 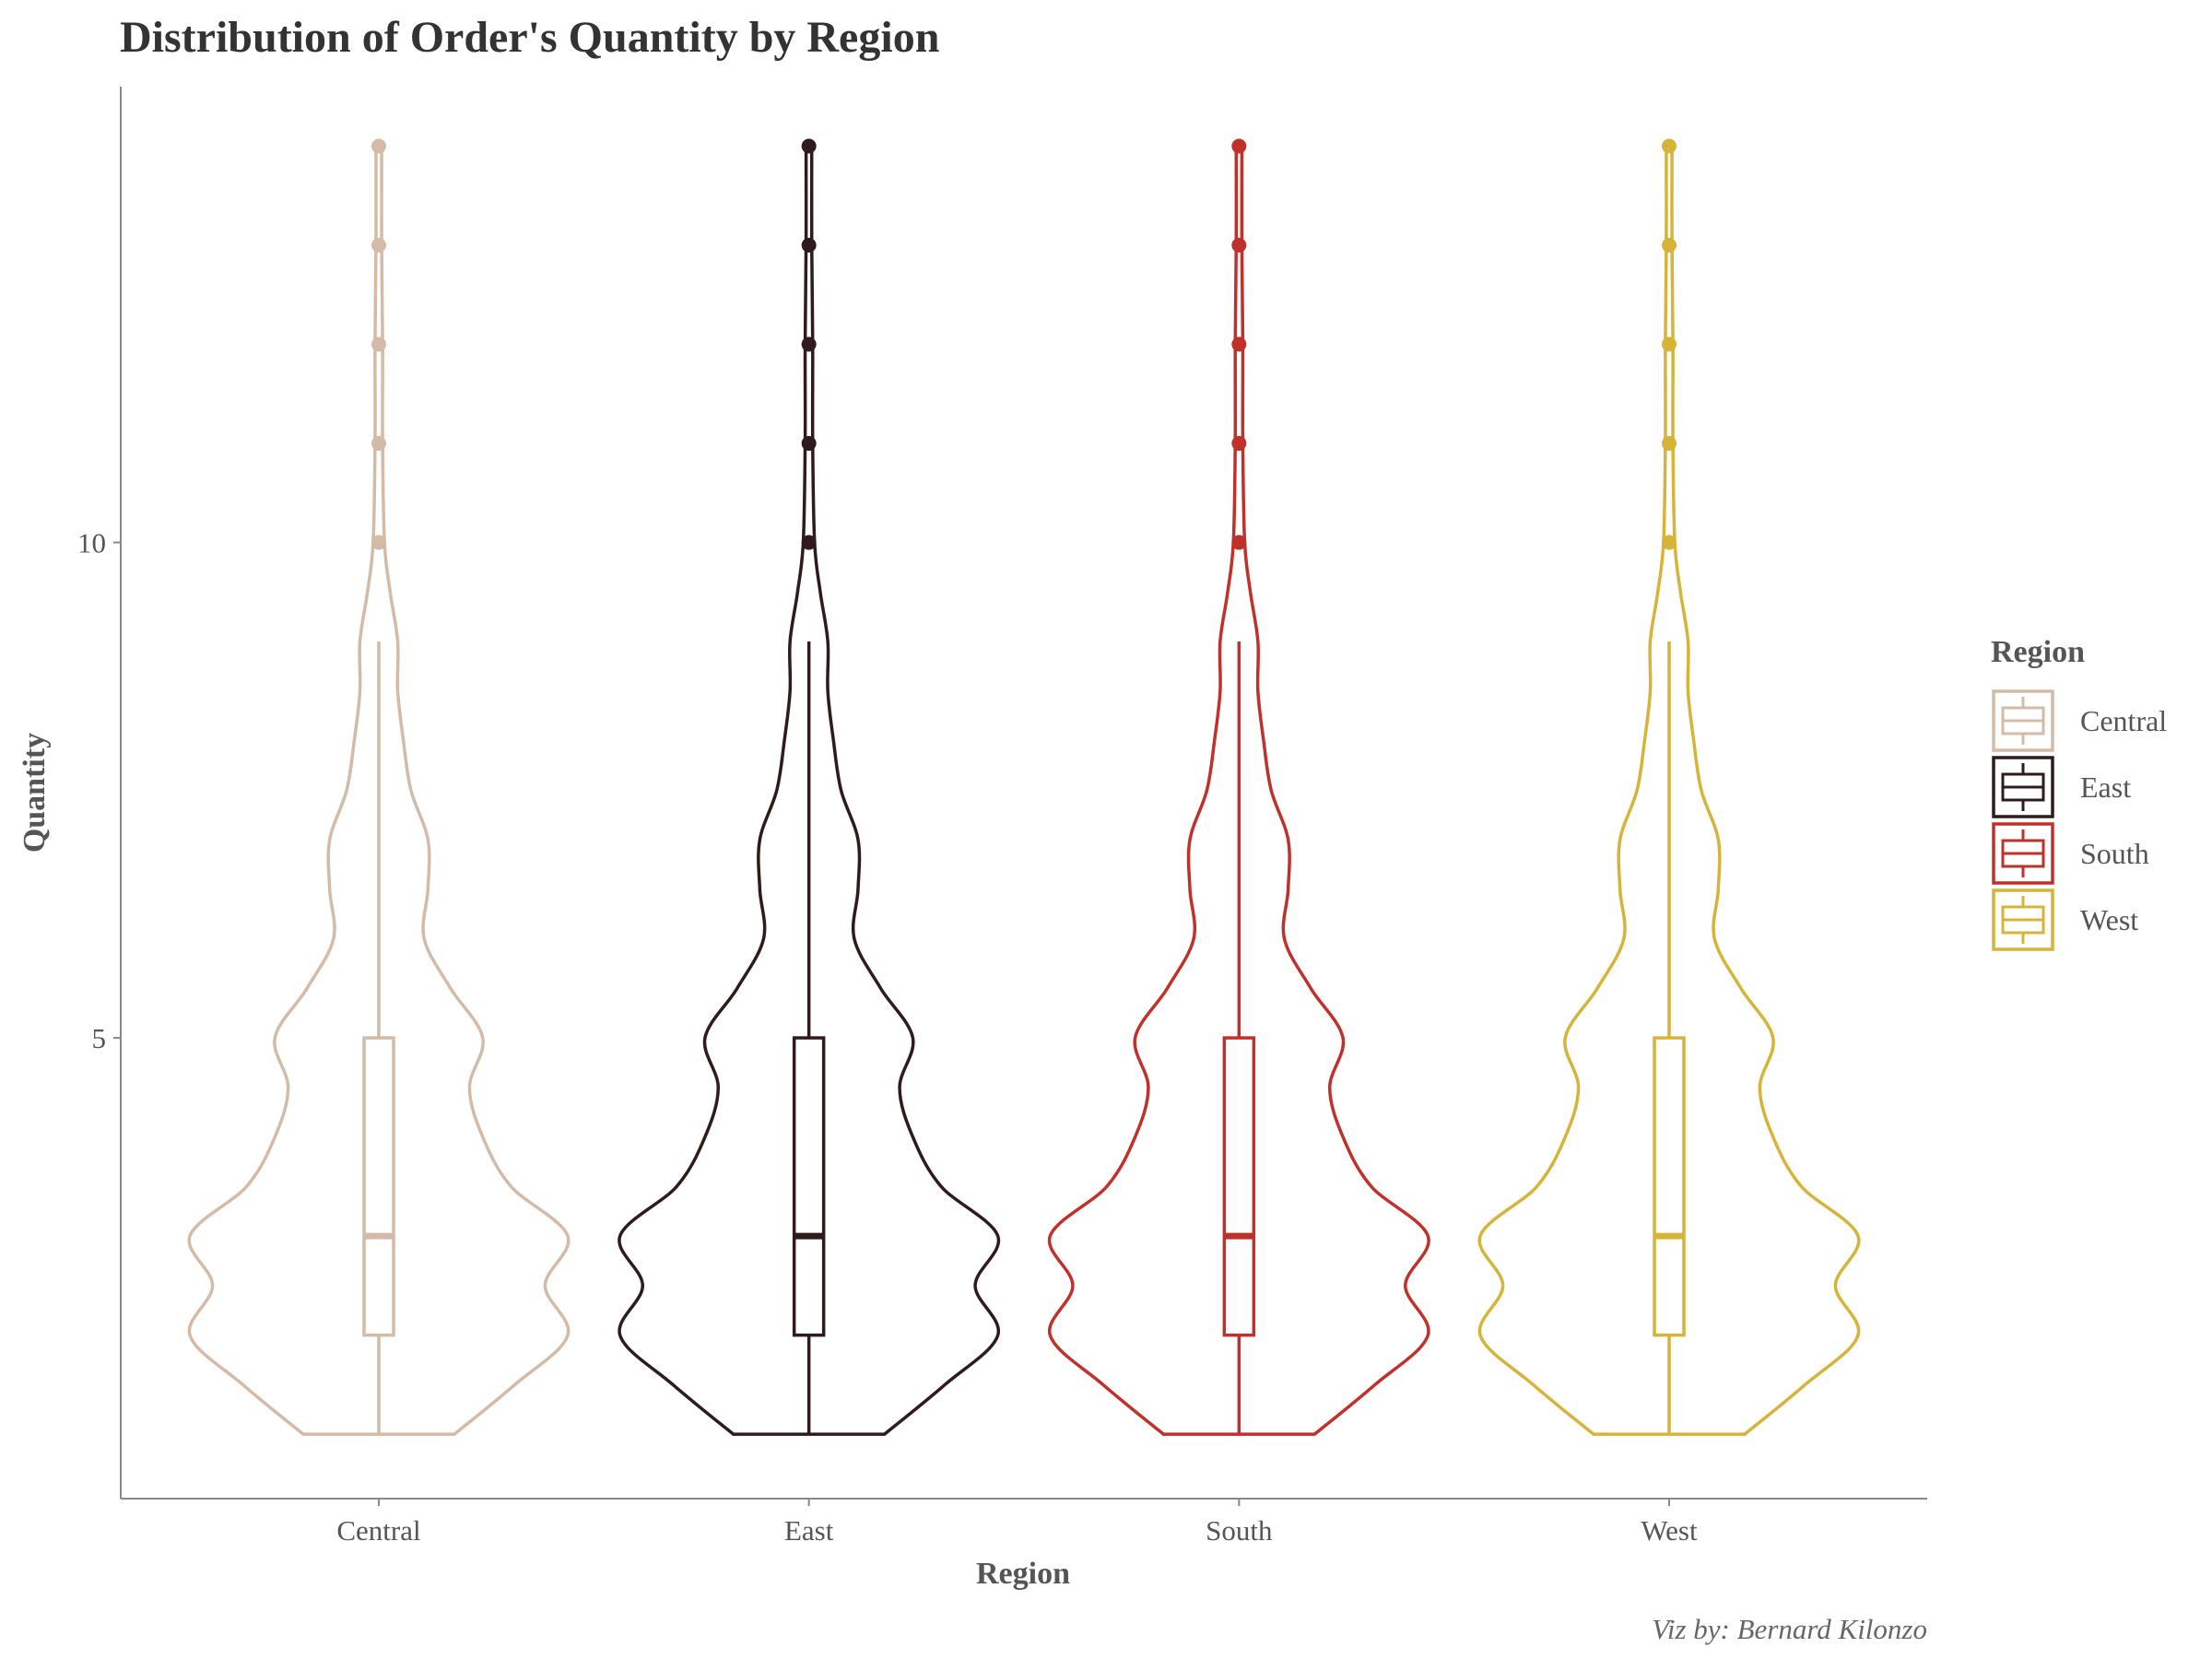 What do you see at coordinates (2123, 720) in the screenshot?
I see `legend-label: Central` at bounding box center [2123, 720].